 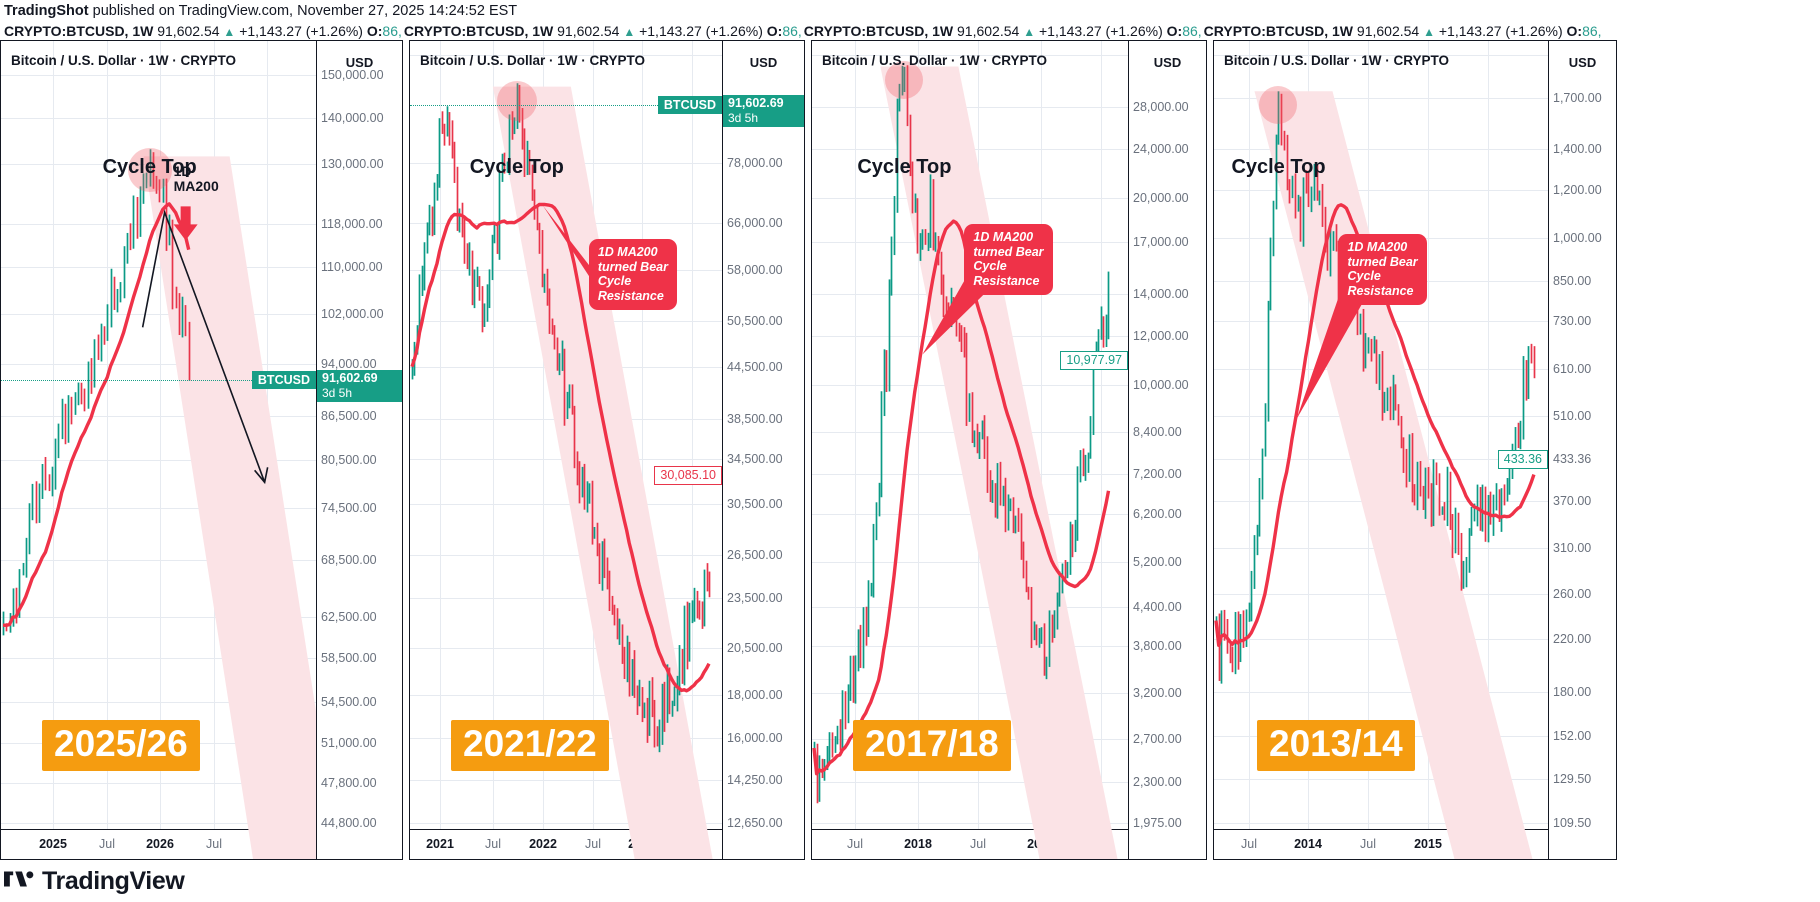 What do you see at coordinates (1041, 844) in the screenshot?
I see `time-axis-tick: 2019` at bounding box center [1041, 844].